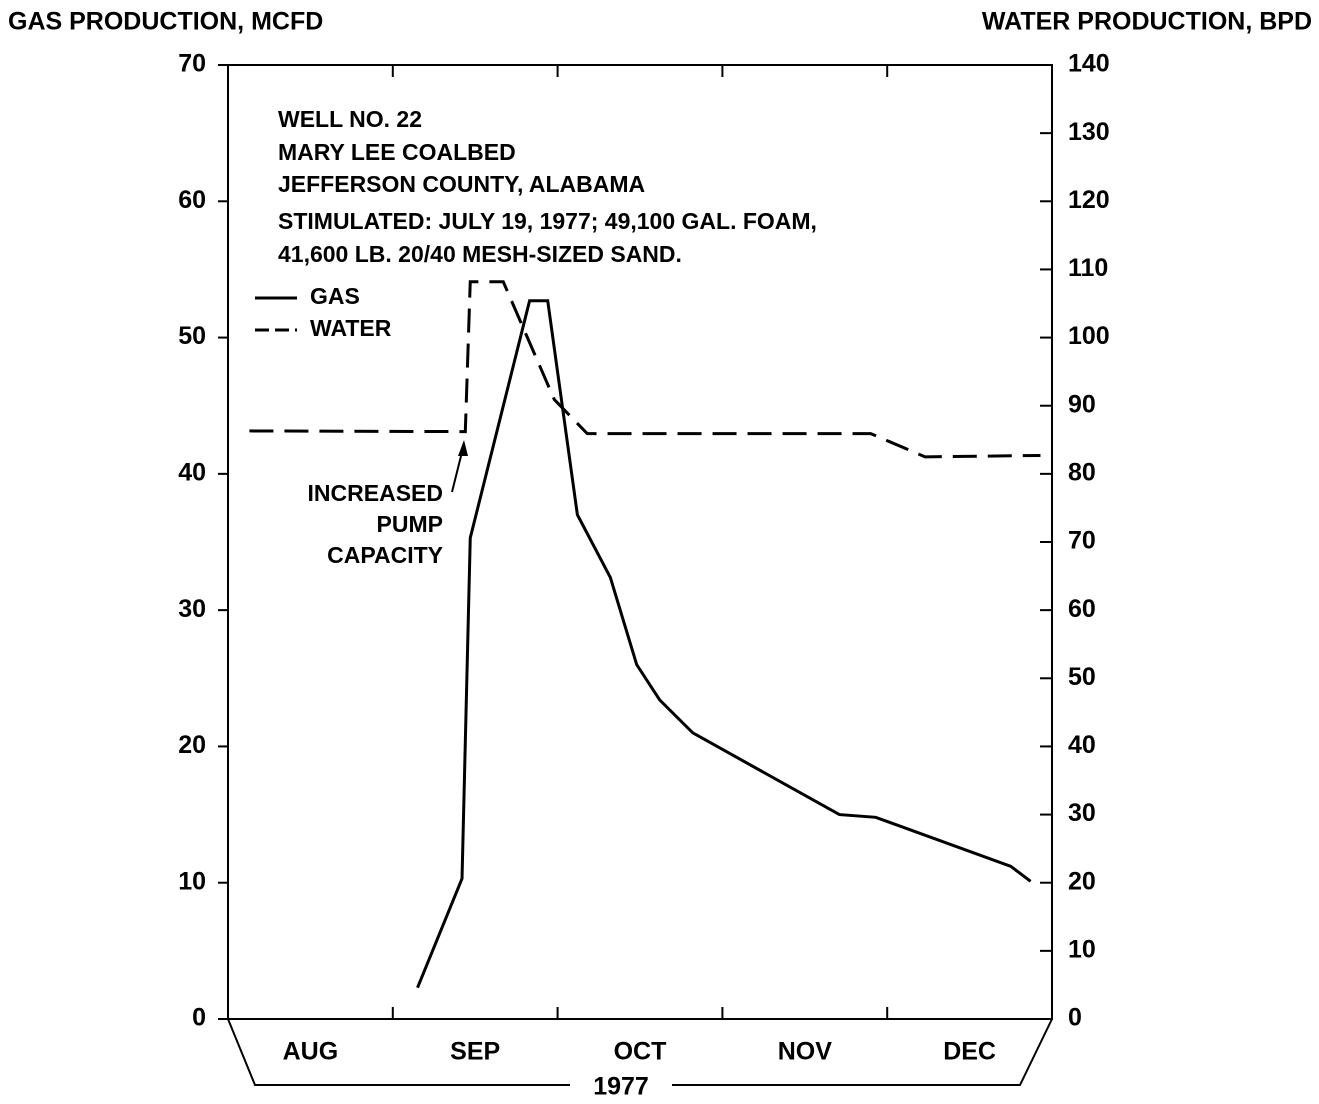 Image resolution: width=1319 pixels, height=1104 pixels. I want to click on y-tick-label: 0, so click(199, 1018).